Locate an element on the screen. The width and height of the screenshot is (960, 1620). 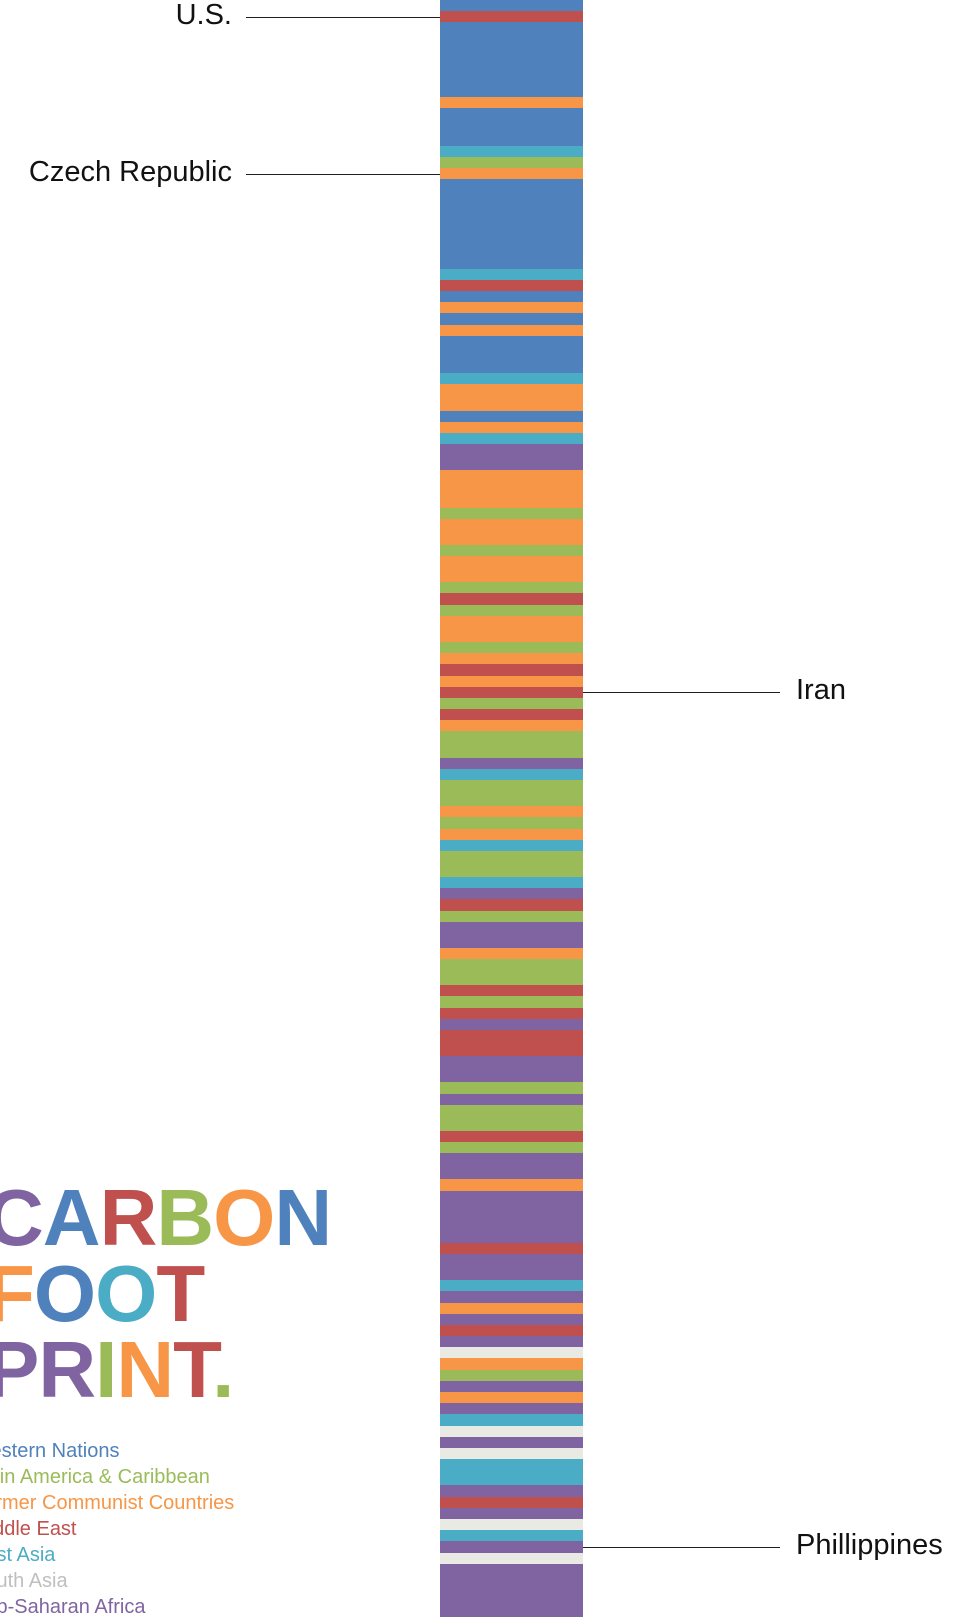
legend-item: South Asia is located at coordinates (34, 1581).